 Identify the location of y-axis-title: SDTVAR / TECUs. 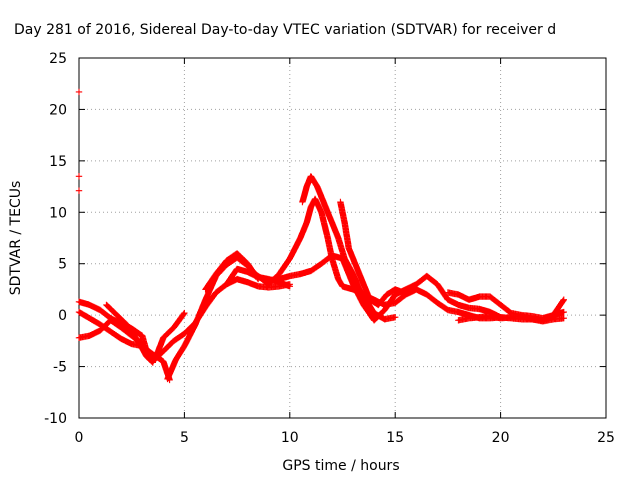
(16, 238).